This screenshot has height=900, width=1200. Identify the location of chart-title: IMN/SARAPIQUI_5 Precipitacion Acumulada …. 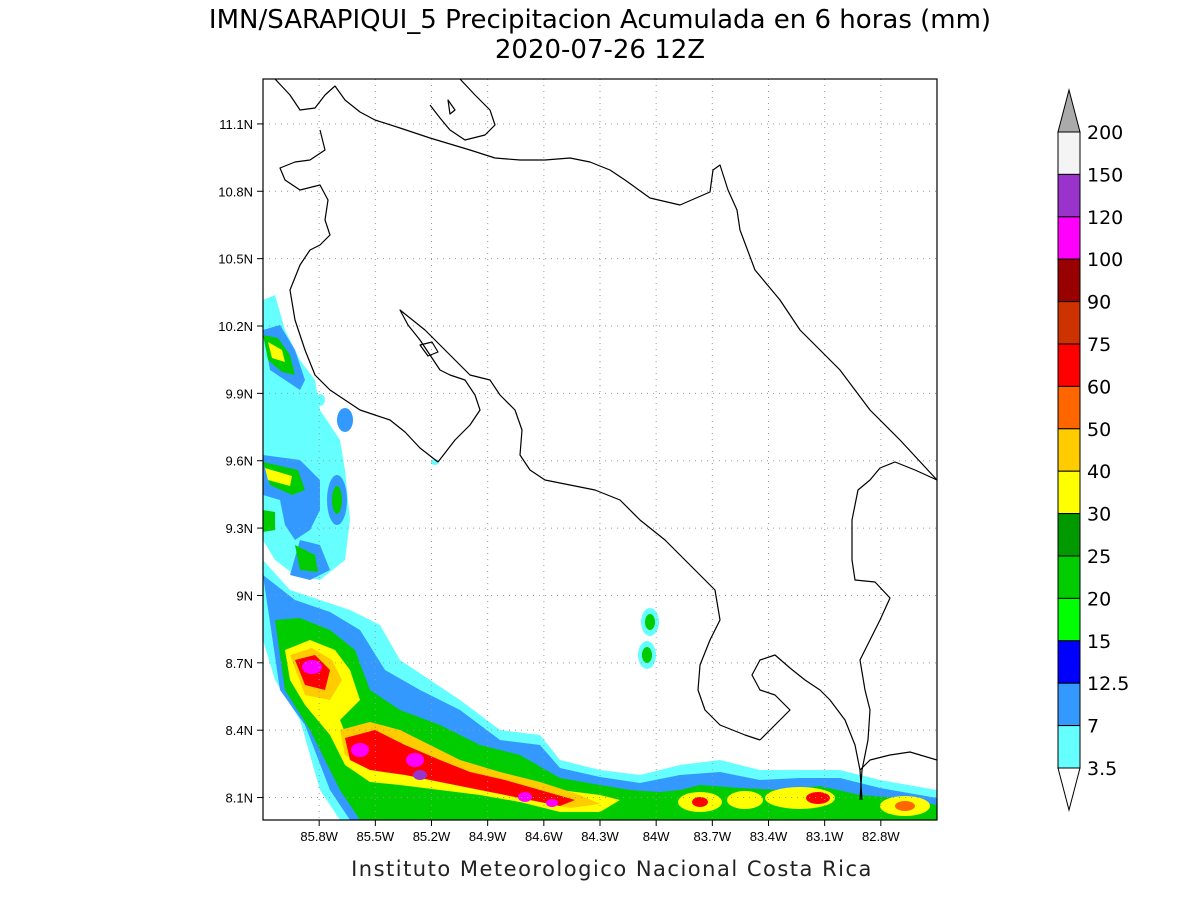
(600, 20).